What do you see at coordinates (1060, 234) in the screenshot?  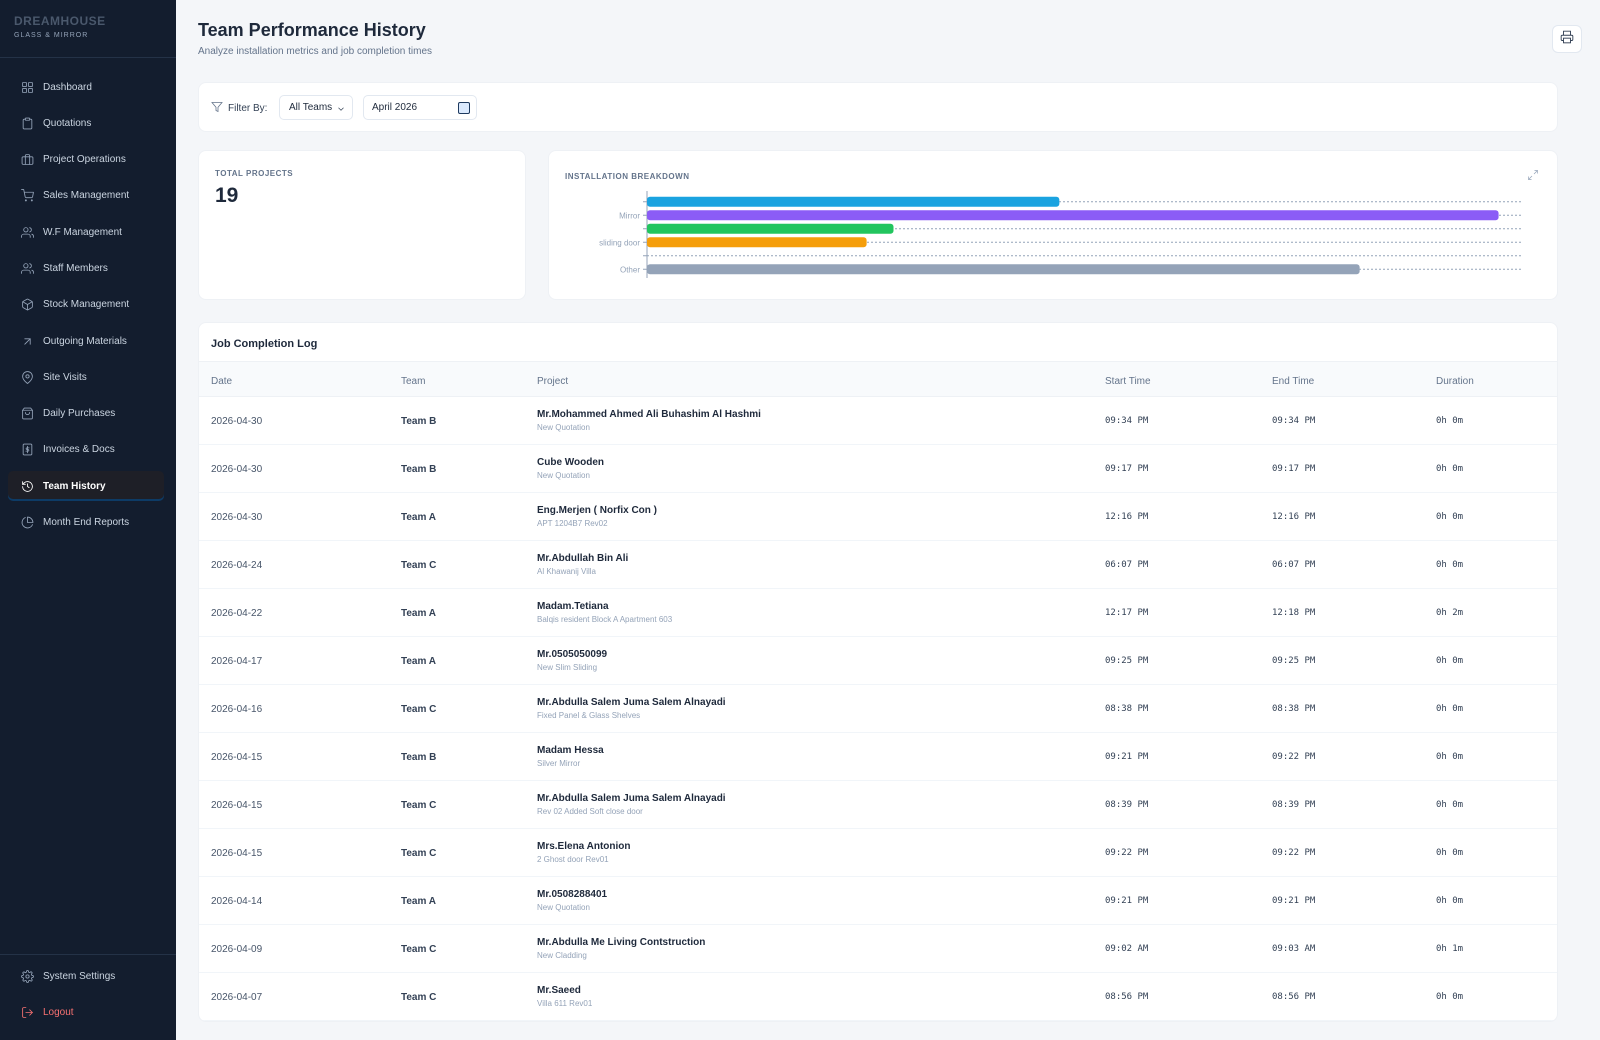 I see `installation-breakdown-chart: Mirror sliding door Other` at bounding box center [1060, 234].